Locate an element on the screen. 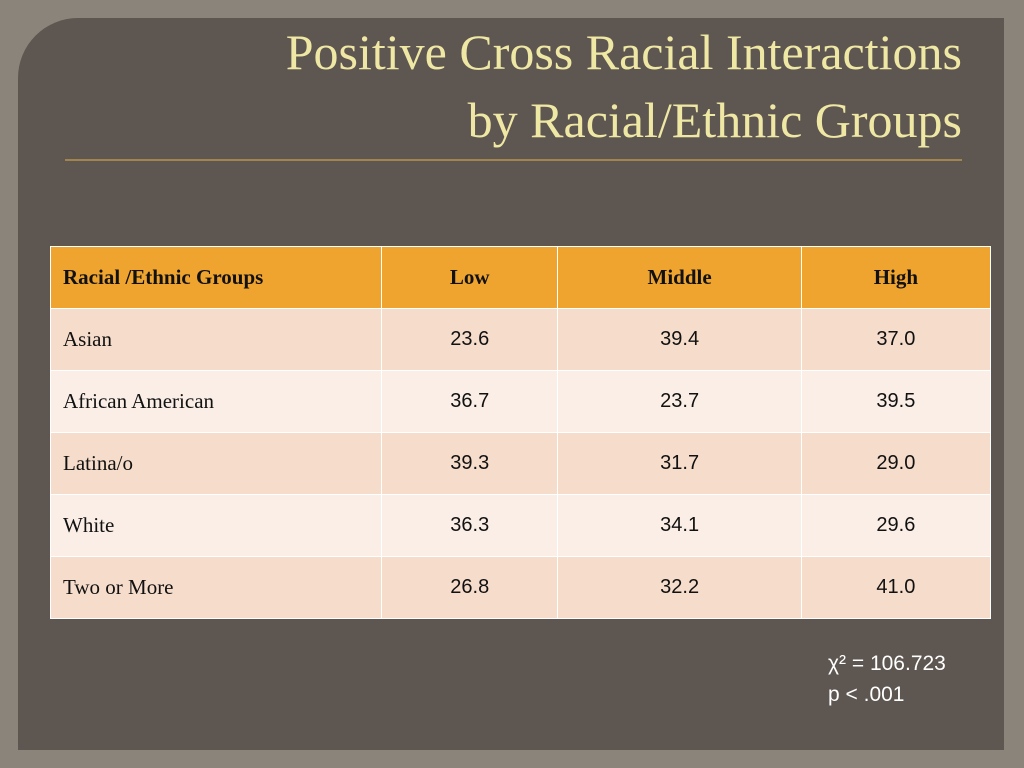  header-row: Racial /Ethnic Groups Low Middle High is located at coordinates (521, 277).